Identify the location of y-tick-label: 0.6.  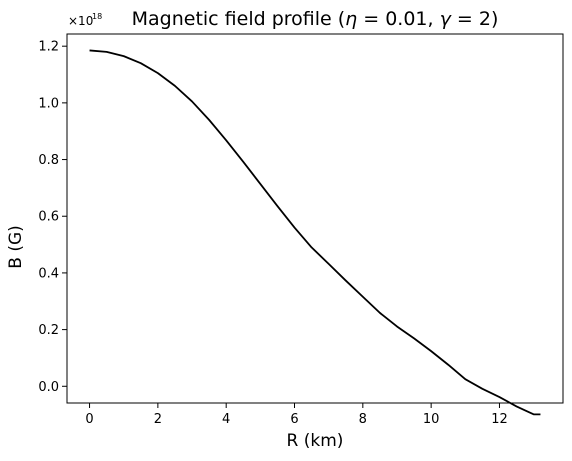
(48, 217).